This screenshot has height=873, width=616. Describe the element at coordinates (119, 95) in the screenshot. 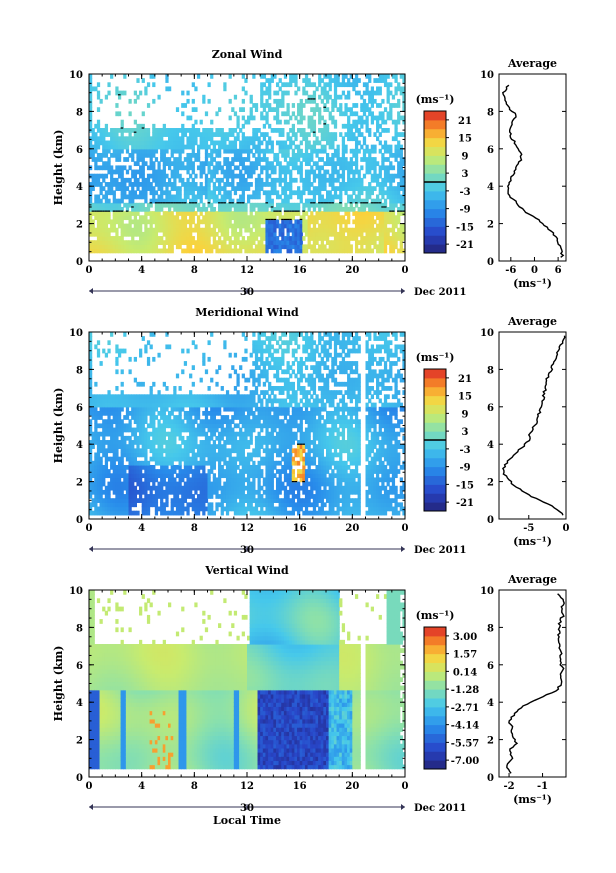

I see `contour-segment` at that location.